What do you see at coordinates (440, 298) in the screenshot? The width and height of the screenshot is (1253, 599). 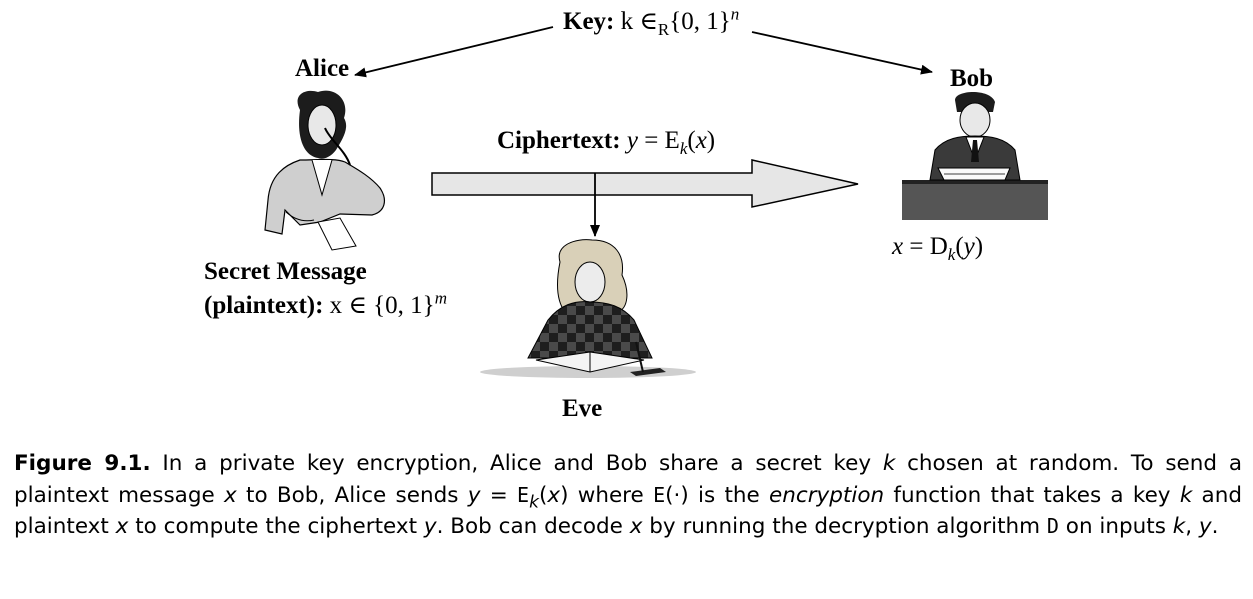 I see `message-line2-sup: m` at bounding box center [440, 298].